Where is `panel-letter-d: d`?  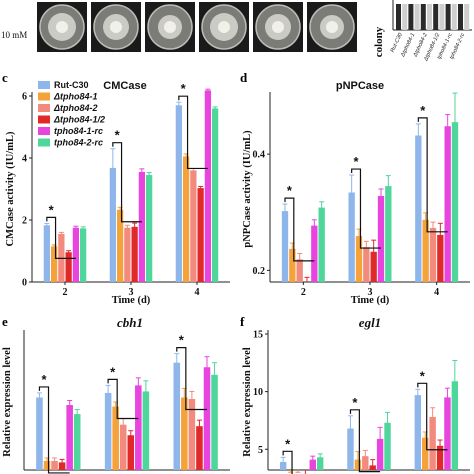 panel-letter-d: d is located at coordinates (244, 77).